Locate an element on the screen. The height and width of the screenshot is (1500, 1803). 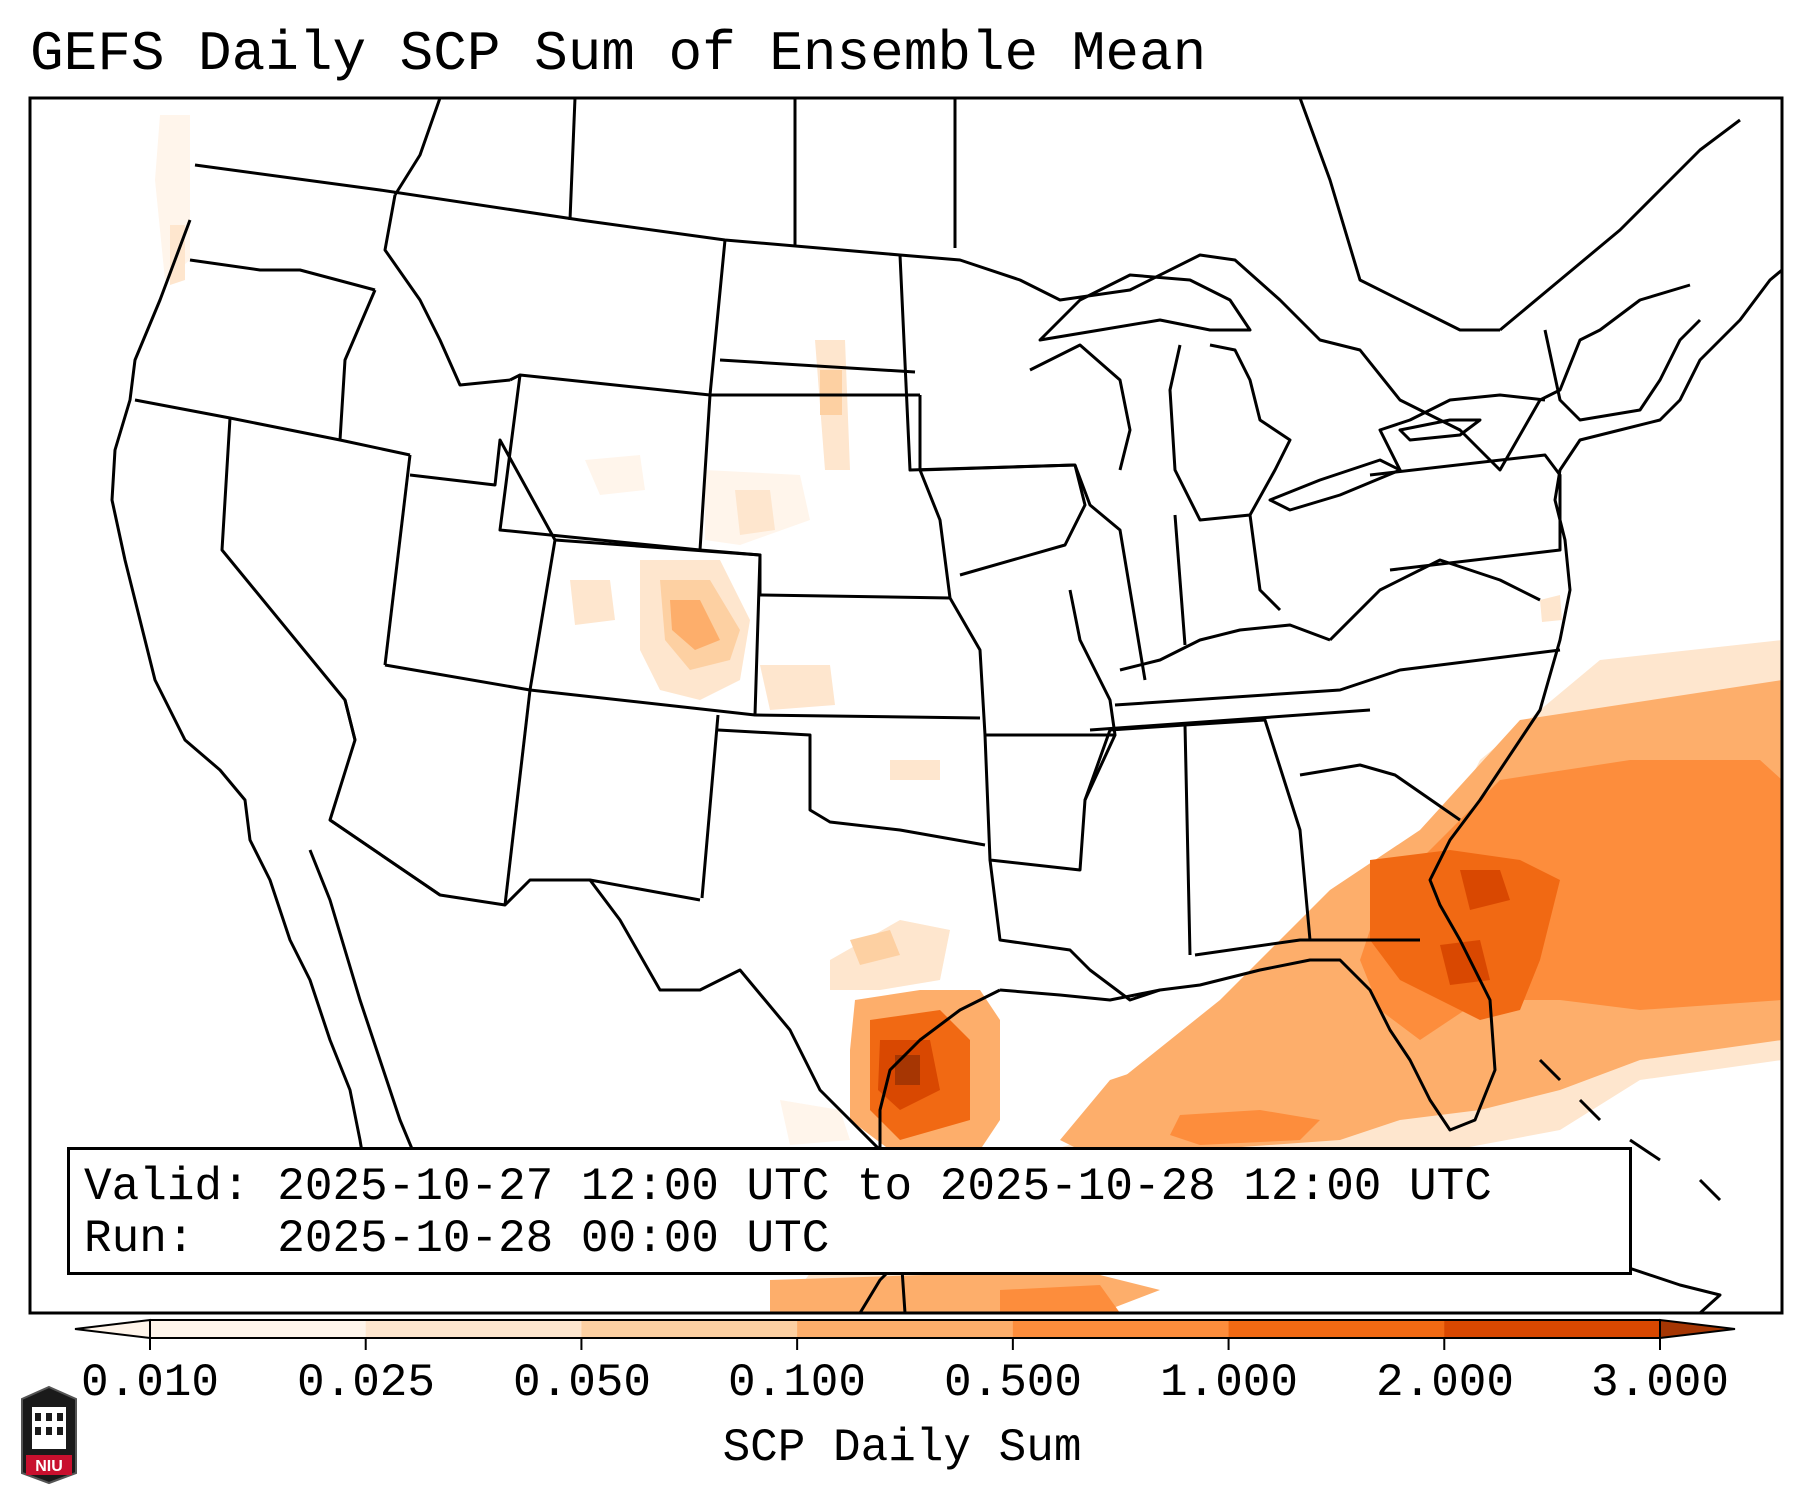
scp-region-co-w is located at coordinates (592, 602).